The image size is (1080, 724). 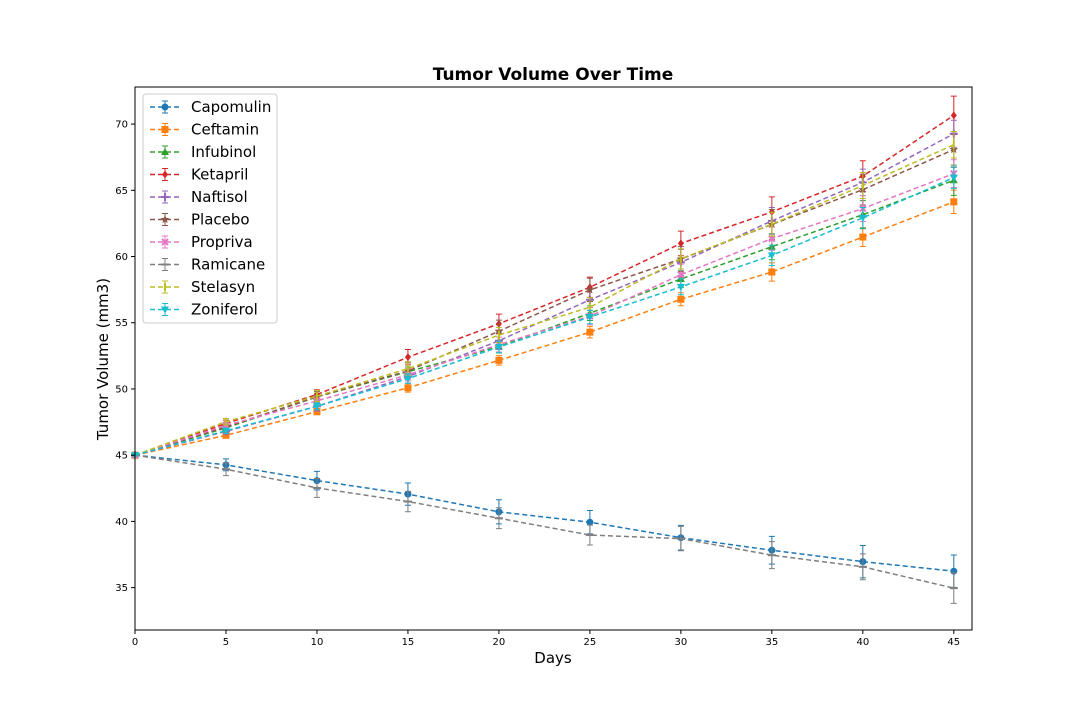 What do you see at coordinates (103, 359) in the screenshot?
I see `y-axis-label: Tumor Volume (mm3)` at bounding box center [103, 359].